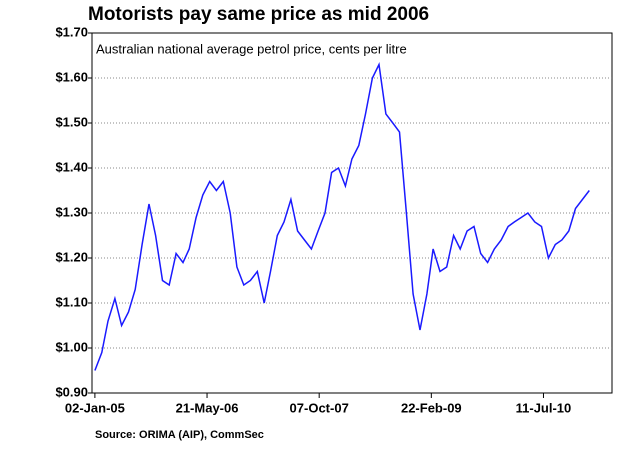 The width and height of the screenshot is (644, 454). What do you see at coordinates (179, 435) in the screenshot?
I see `source: Source: ORIMA (AIP), CommSec` at bounding box center [179, 435].